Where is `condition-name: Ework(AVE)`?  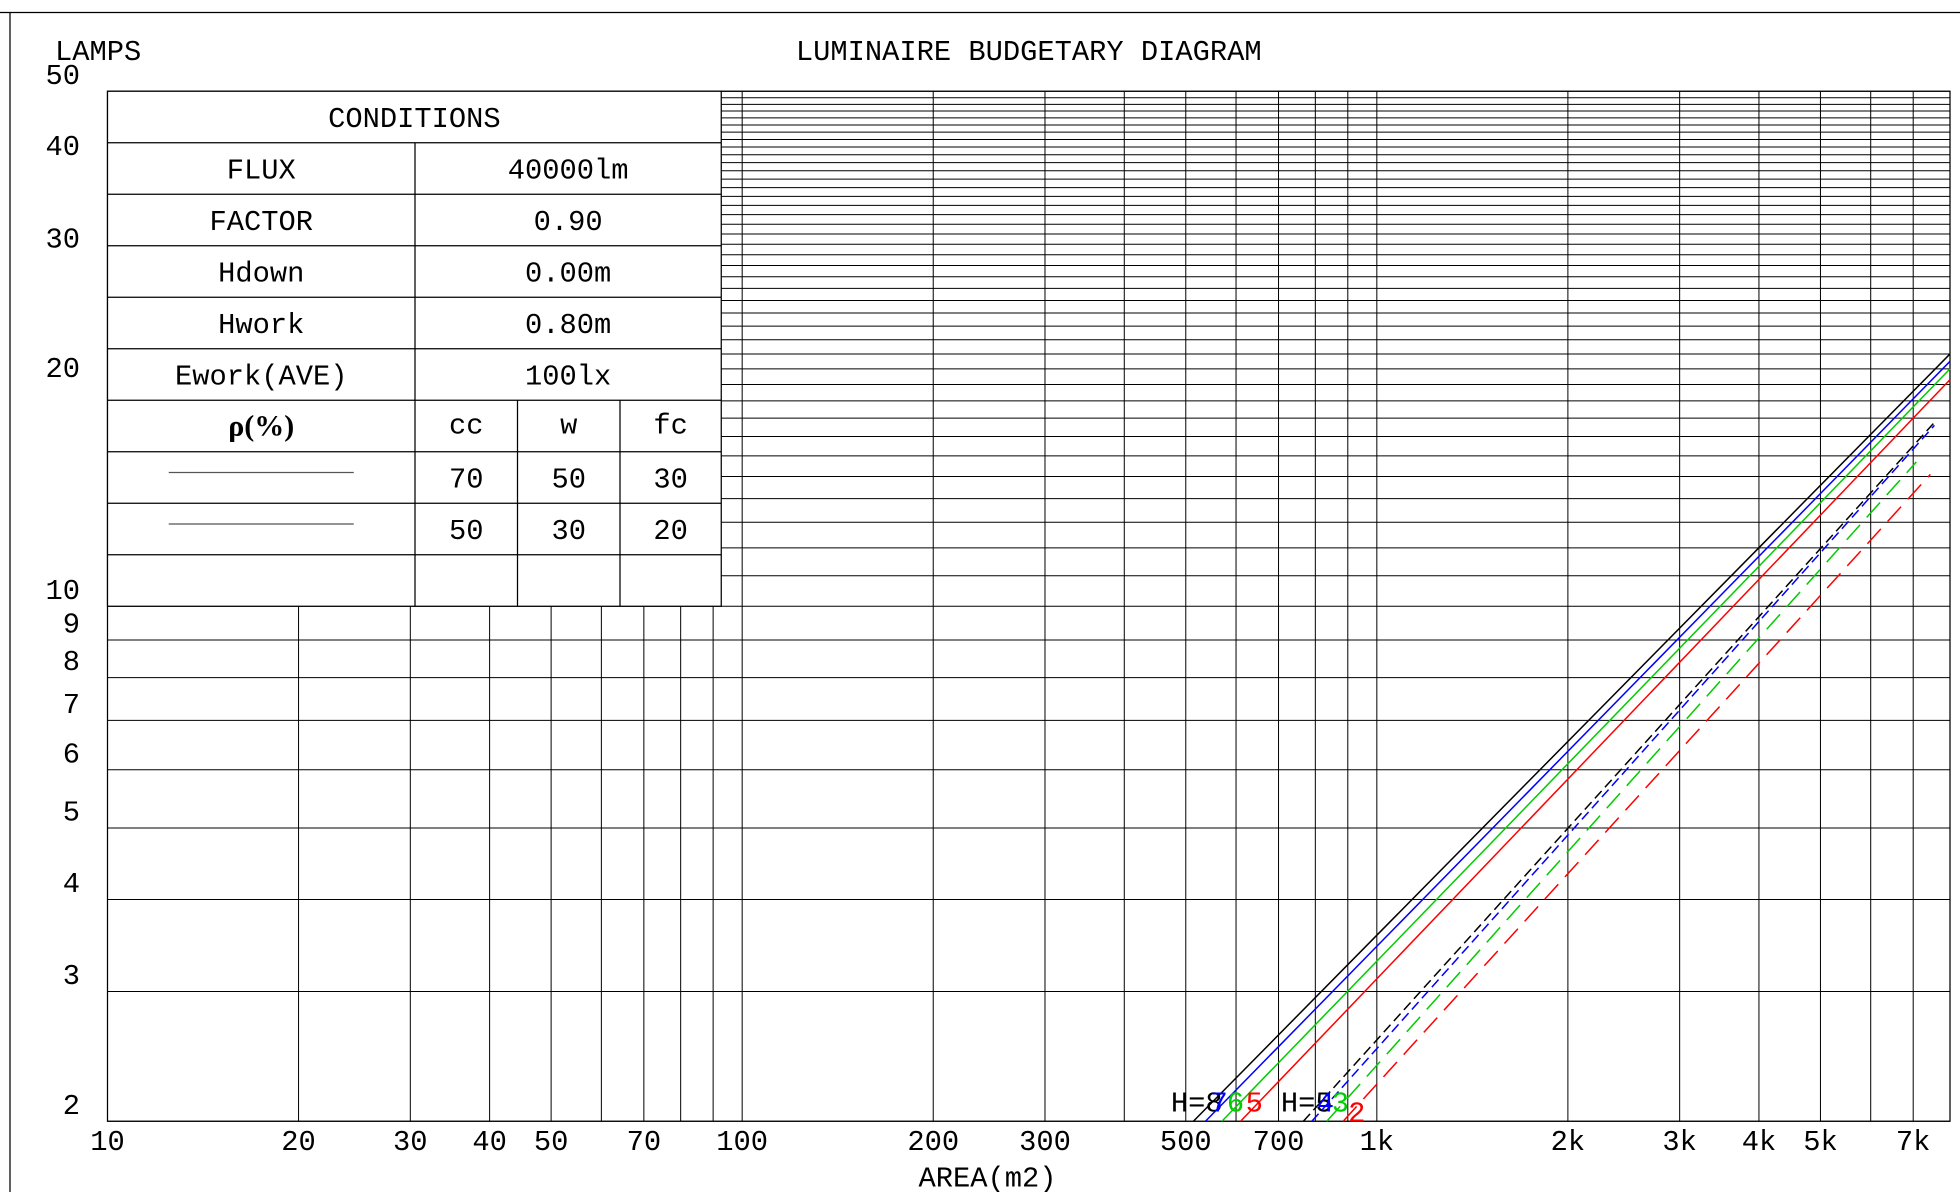 condition-name: Ework(AVE) is located at coordinates (261, 377).